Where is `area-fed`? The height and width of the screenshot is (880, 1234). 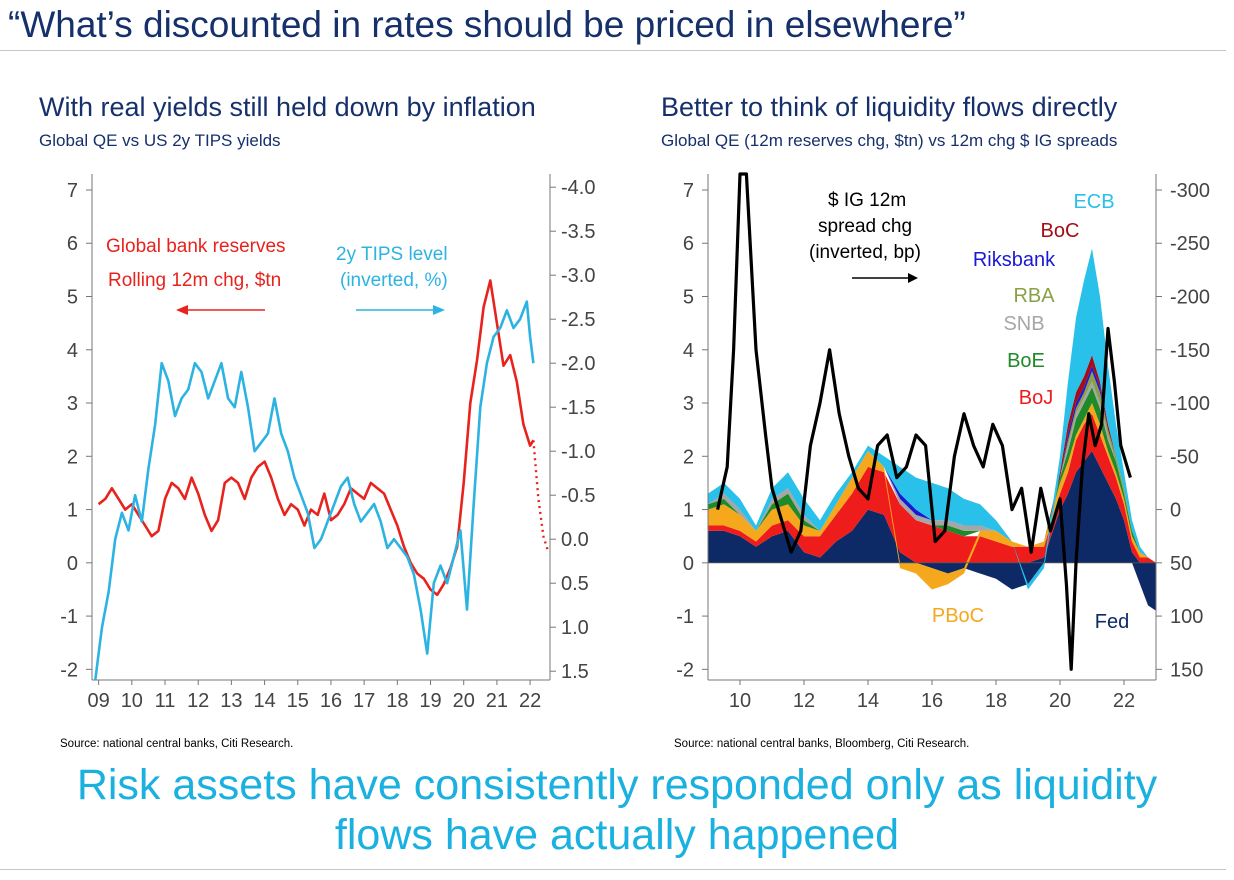
area-fed is located at coordinates (932, 531).